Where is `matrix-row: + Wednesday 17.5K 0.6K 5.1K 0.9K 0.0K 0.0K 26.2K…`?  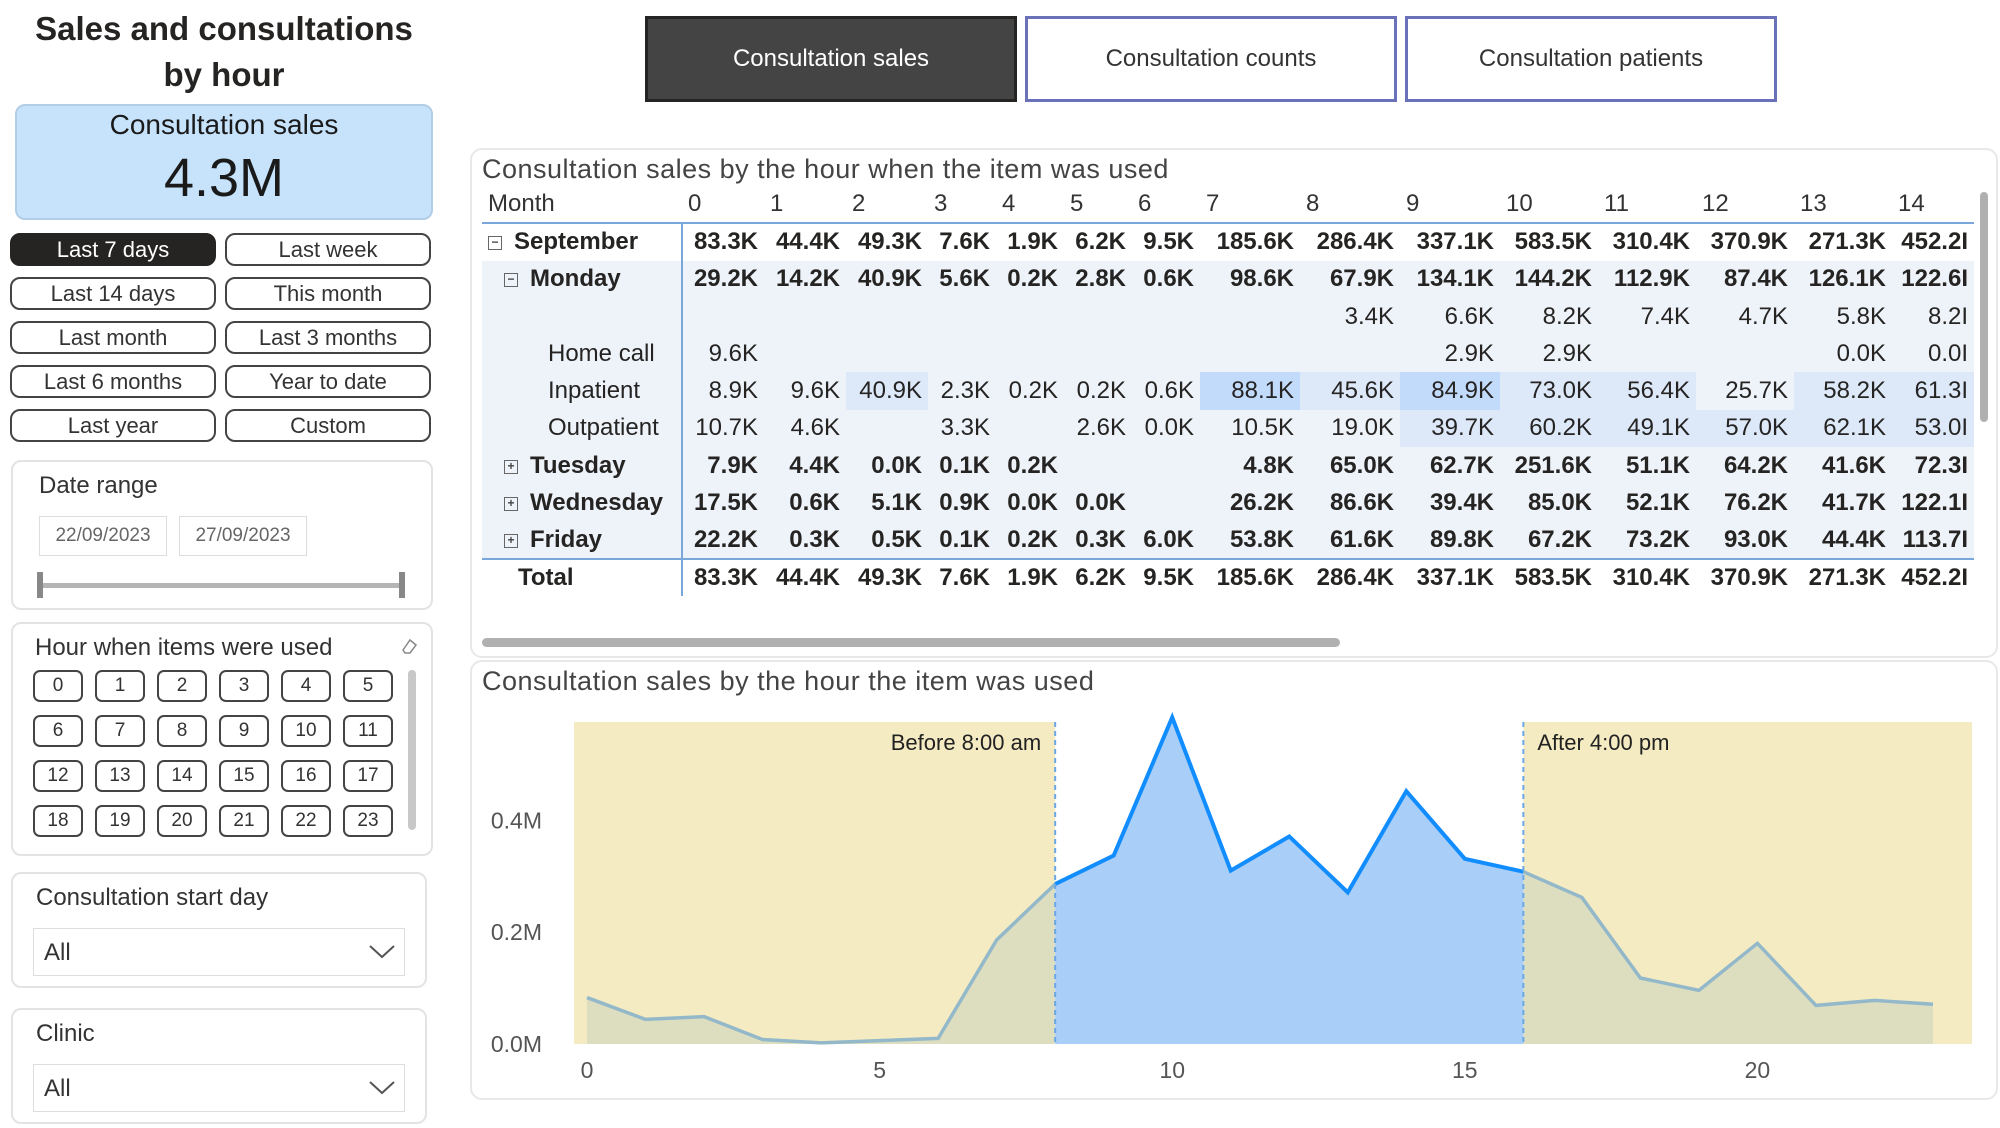
matrix-row: + Wednesday 17.5K 0.6K 5.1K 0.9K 0.0K 0.0K 26.2K… is located at coordinates (1228, 503).